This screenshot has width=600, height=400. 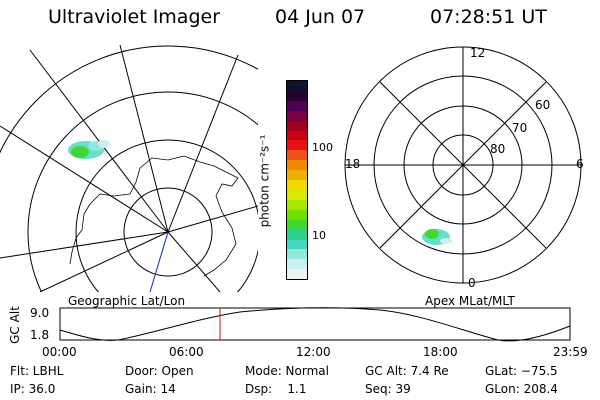 I want to click on aurora-patch-geographic, so click(x=89, y=149).